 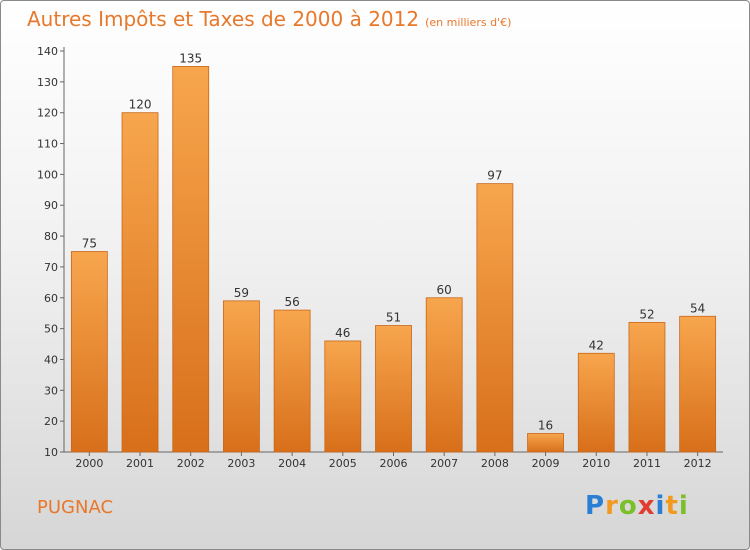 What do you see at coordinates (596, 345) in the screenshot?
I see `data-label-2010: 42` at bounding box center [596, 345].